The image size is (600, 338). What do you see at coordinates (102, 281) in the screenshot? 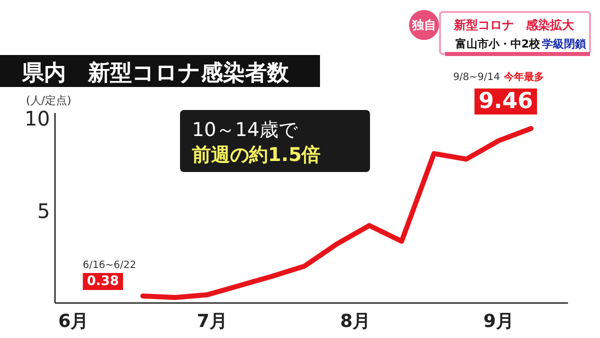
I see `data-label: 0.38` at bounding box center [102, 281].